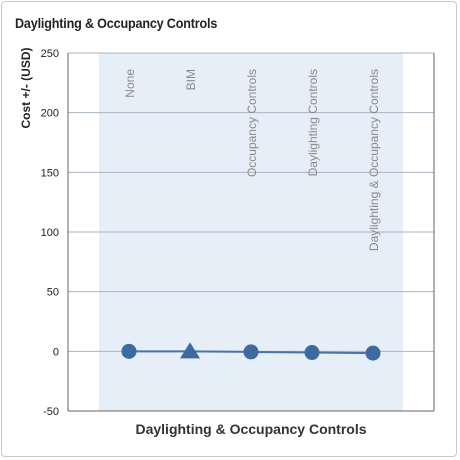 This screenshot has width=460, height=460. I want to click on category-label: Daylighting & Occupancy Controls, so click(374, 160).